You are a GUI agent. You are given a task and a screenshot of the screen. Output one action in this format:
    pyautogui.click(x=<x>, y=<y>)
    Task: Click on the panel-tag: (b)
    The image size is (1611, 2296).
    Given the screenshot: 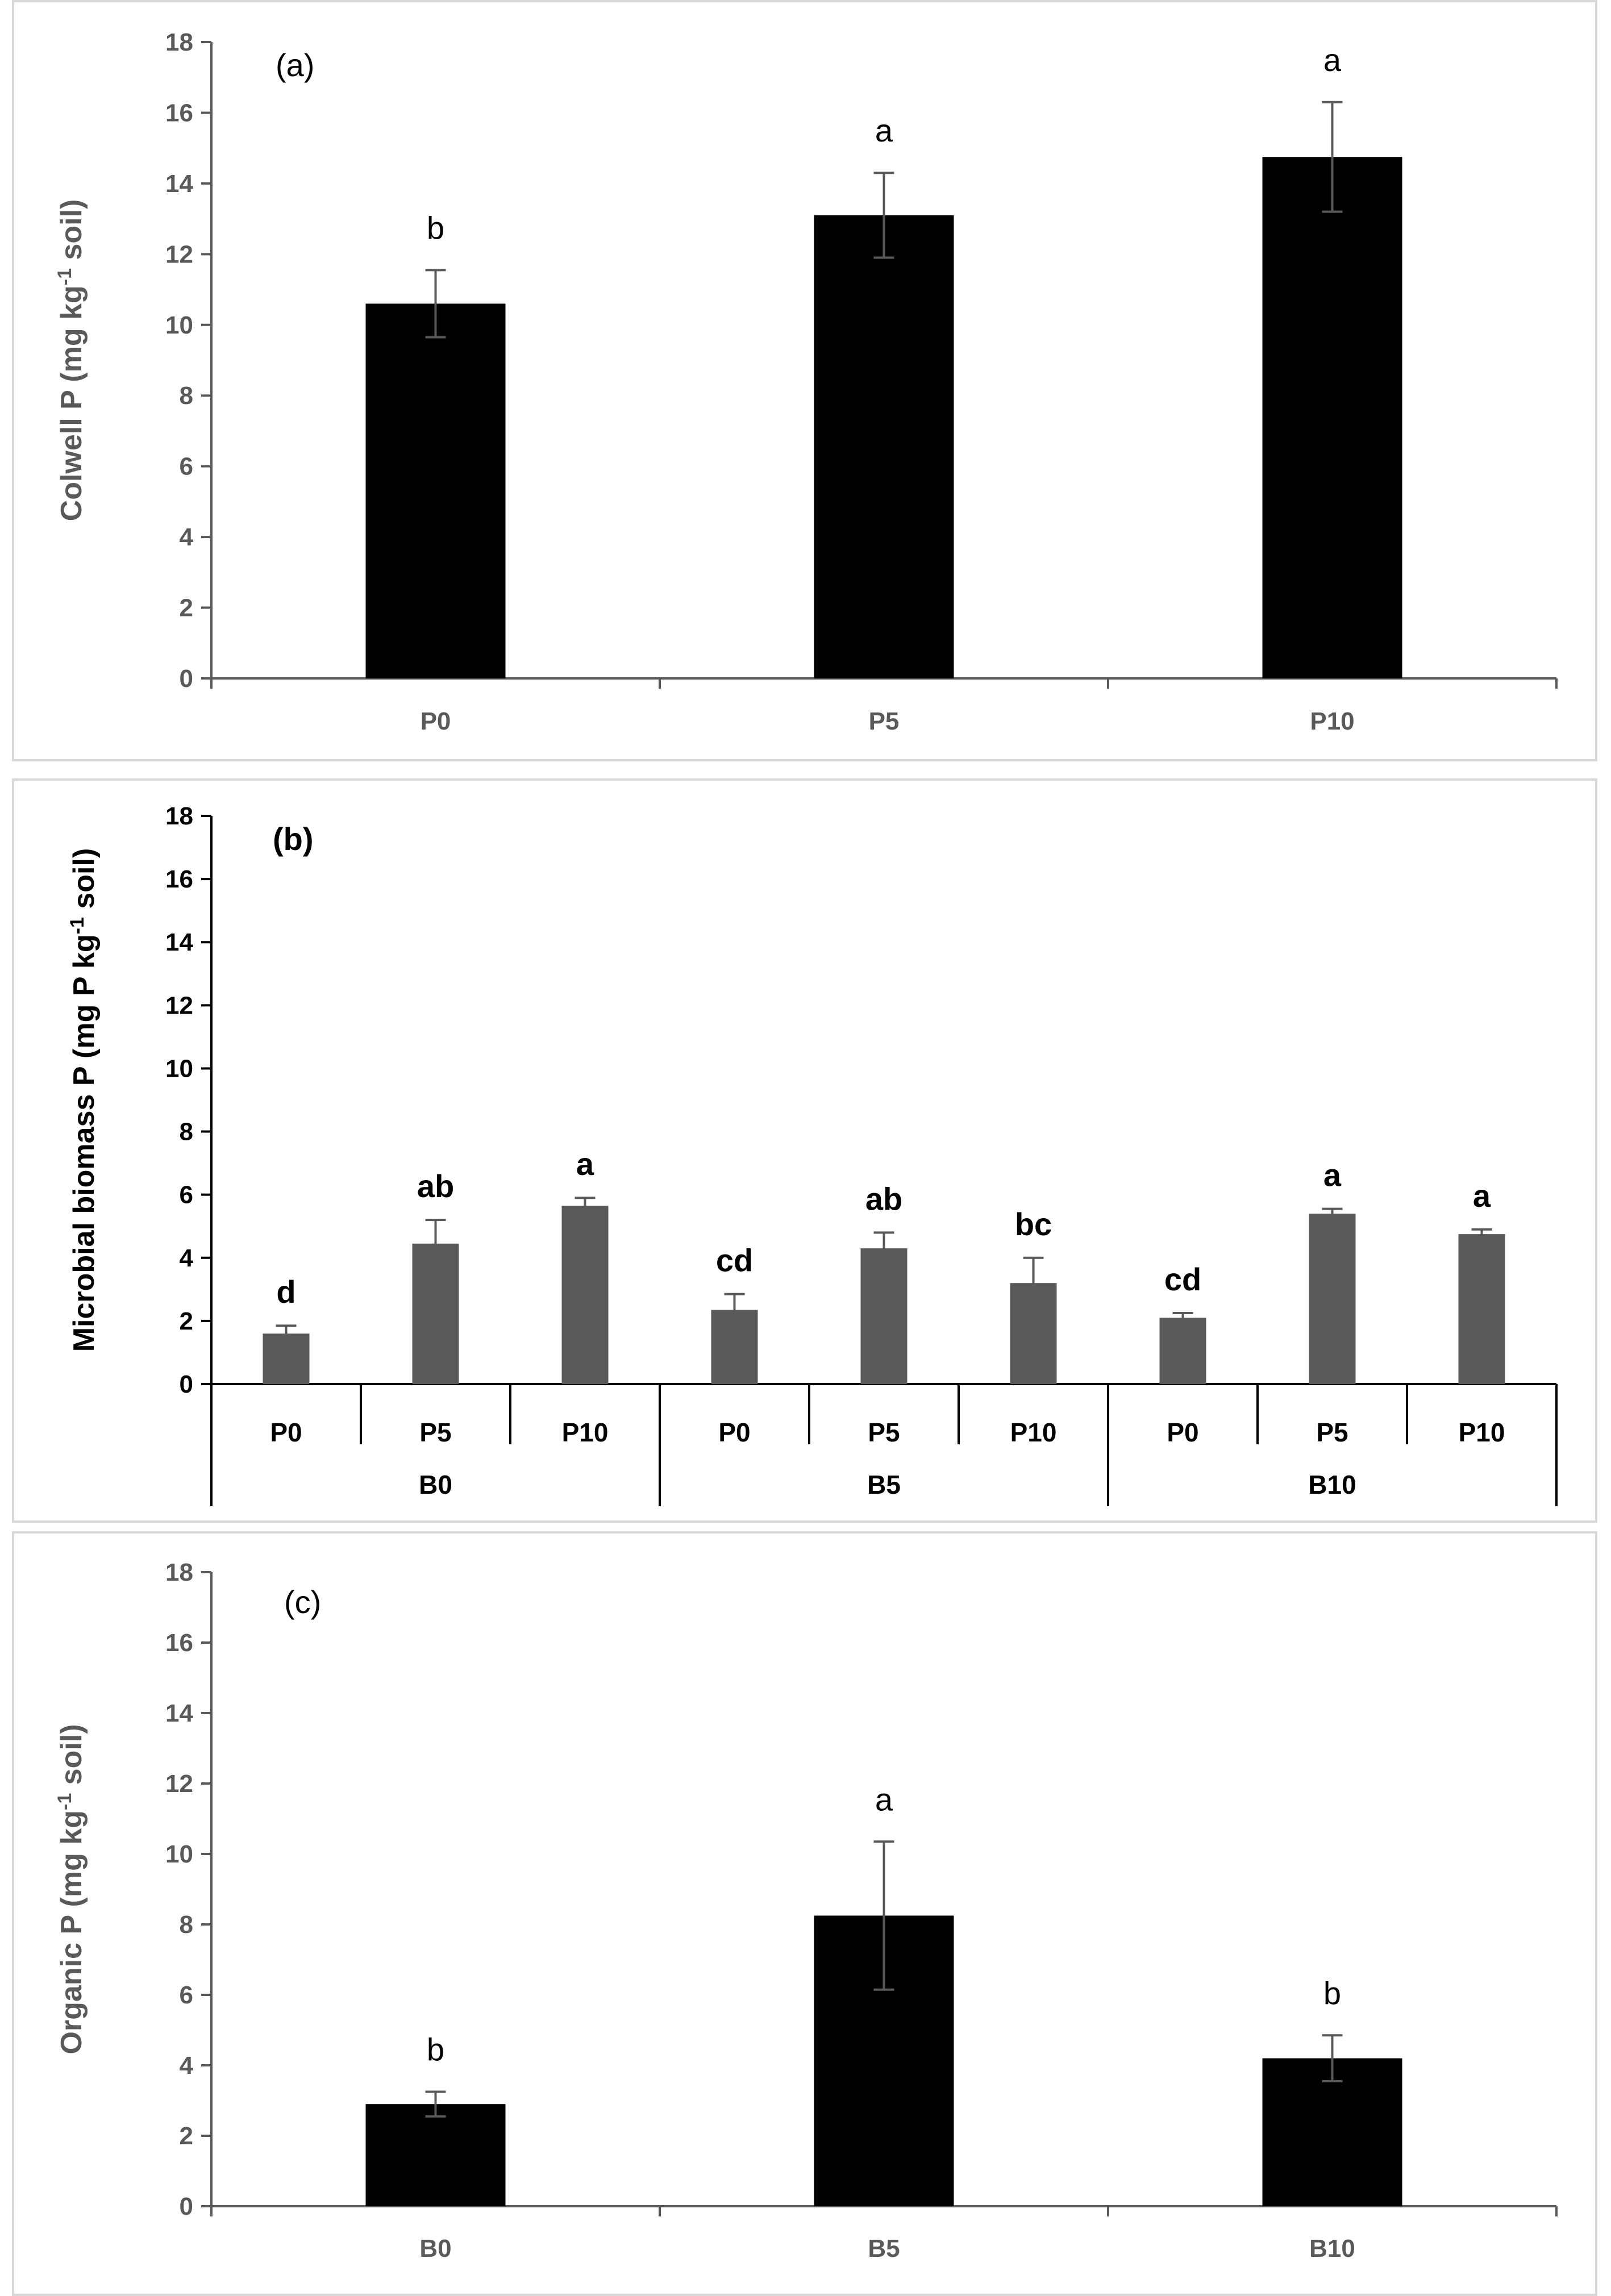 What is the action you would take?
    pyautogui.click(x=294, y=839)
    